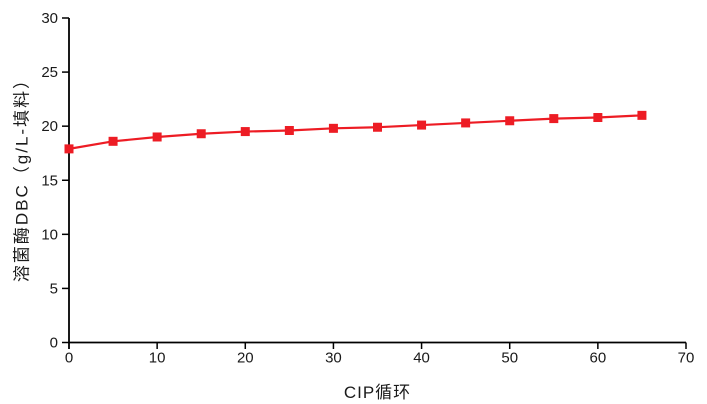  I want to click on x-tick-label: 50, so click(509, 358).